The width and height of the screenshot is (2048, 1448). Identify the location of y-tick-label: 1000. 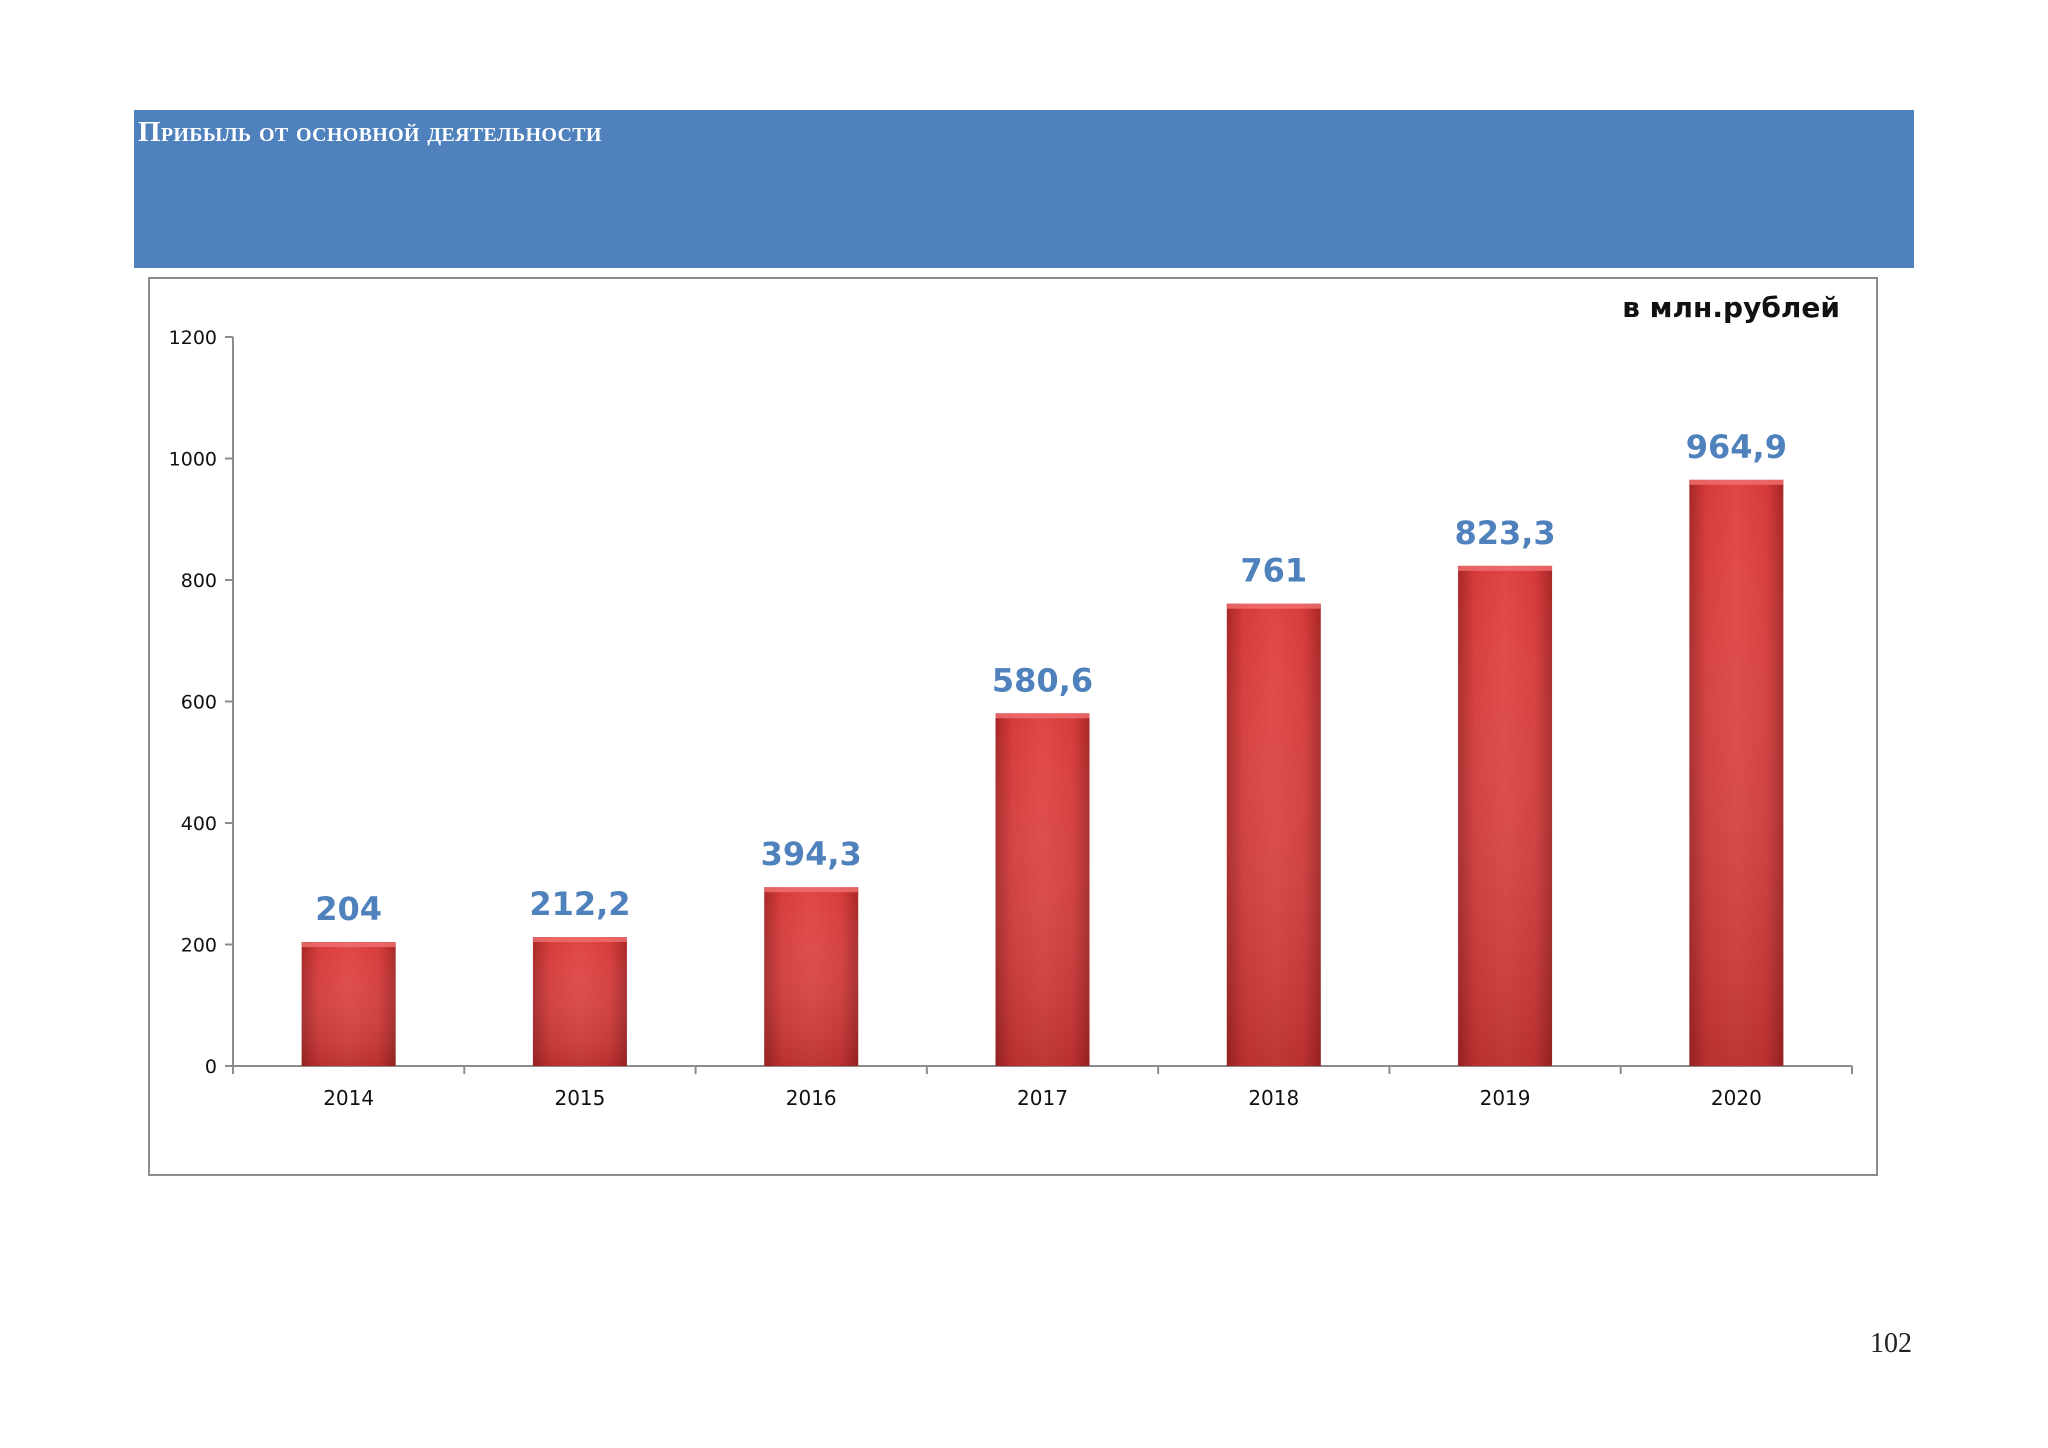
(193, 460).